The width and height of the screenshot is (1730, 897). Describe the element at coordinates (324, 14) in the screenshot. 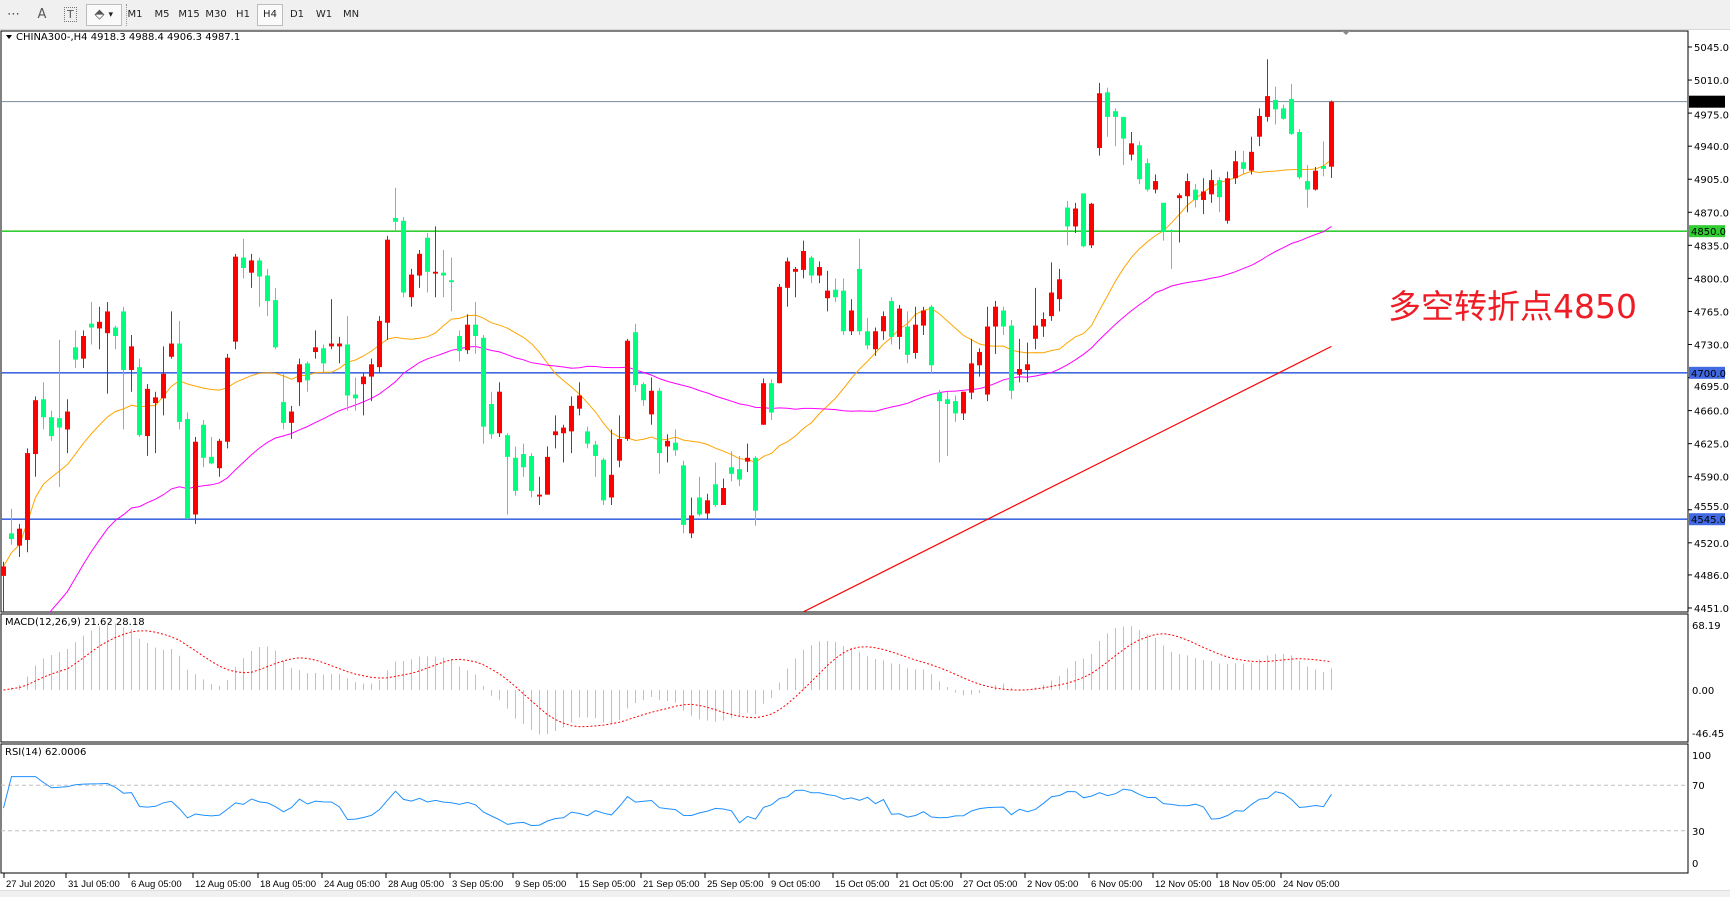

I see `timeframe-w1-button: W1` at that location.